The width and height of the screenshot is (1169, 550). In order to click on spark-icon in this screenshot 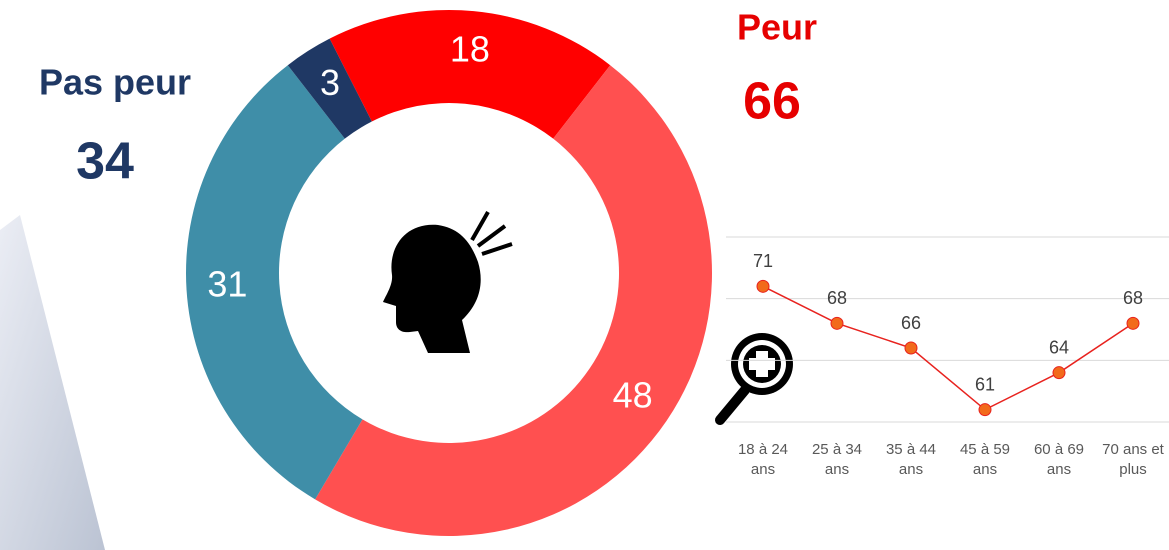, I will do `click(491, 233)`.